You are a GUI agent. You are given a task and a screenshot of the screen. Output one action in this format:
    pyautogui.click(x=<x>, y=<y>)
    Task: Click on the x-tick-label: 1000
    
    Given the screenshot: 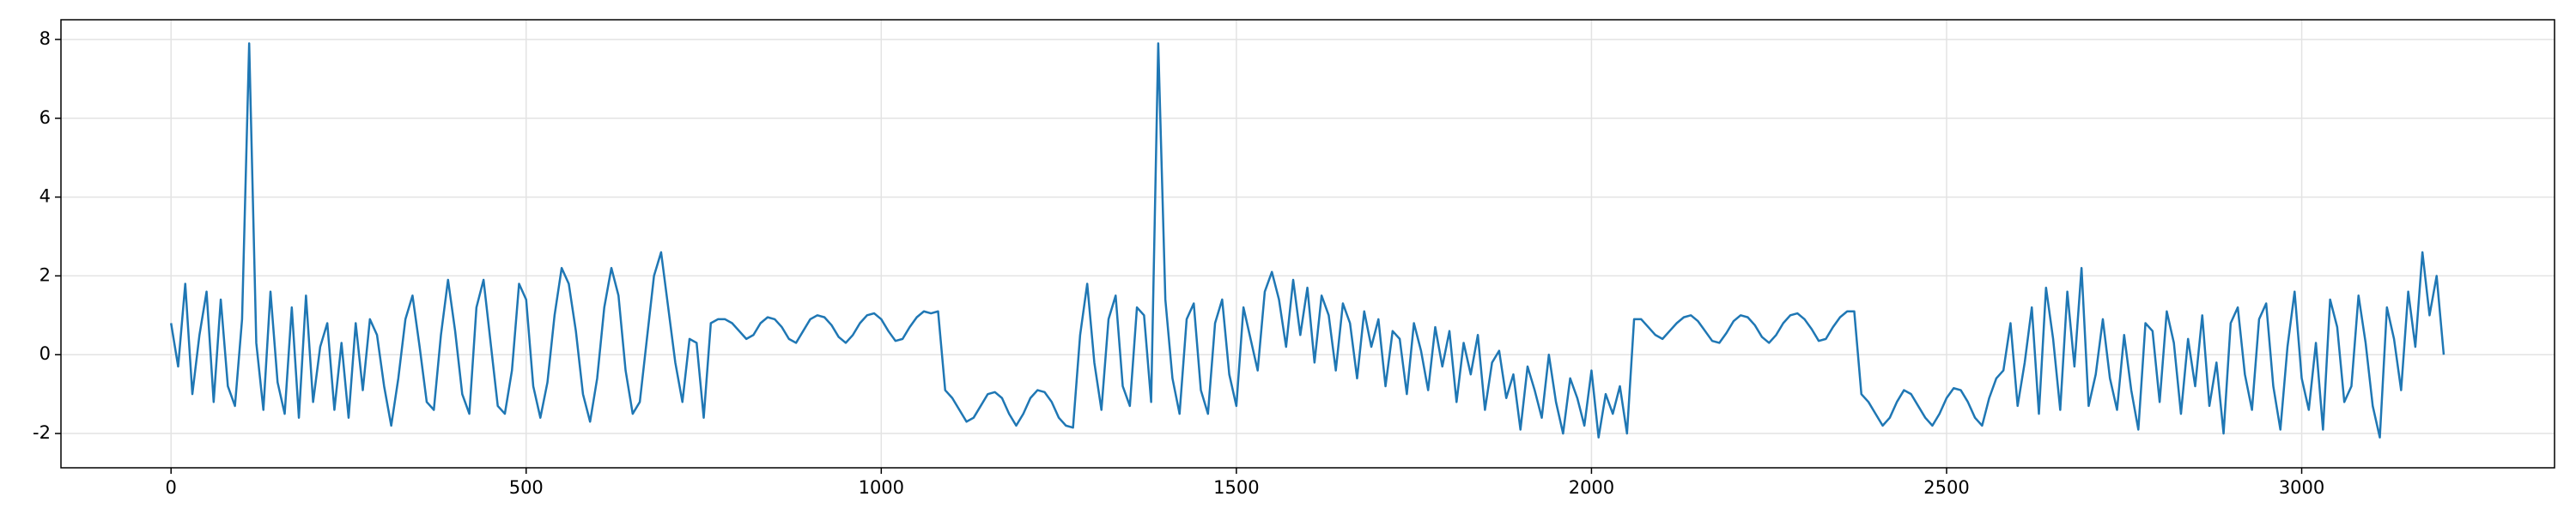 What is the action you would take?
    pyautogui.click(x=881, y=487)
    